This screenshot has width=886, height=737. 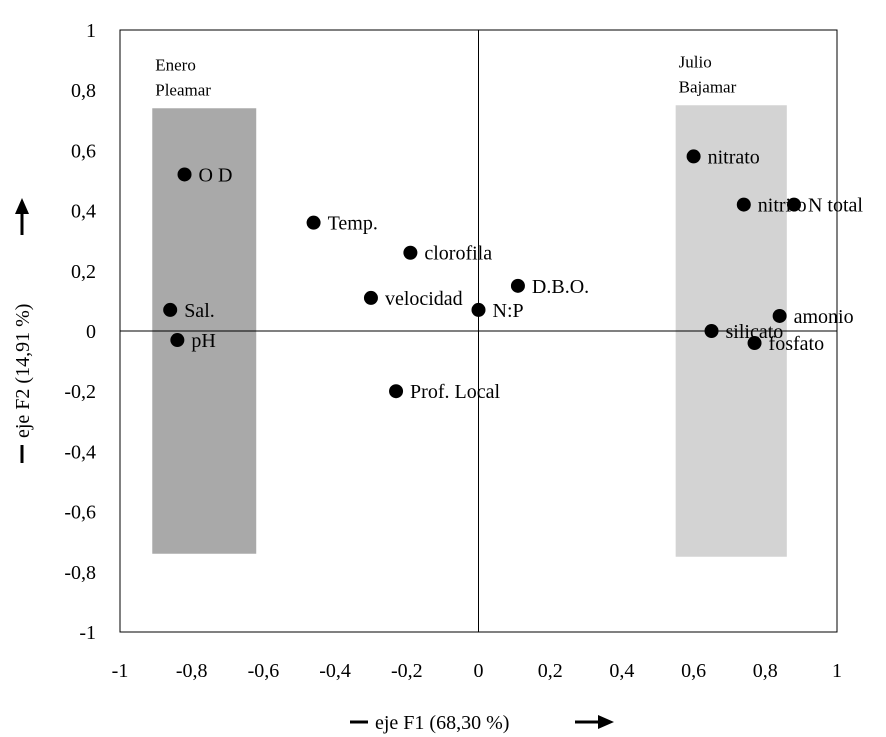 I want to click on data-point-label: D.B.O., so click(x=560, y=287).